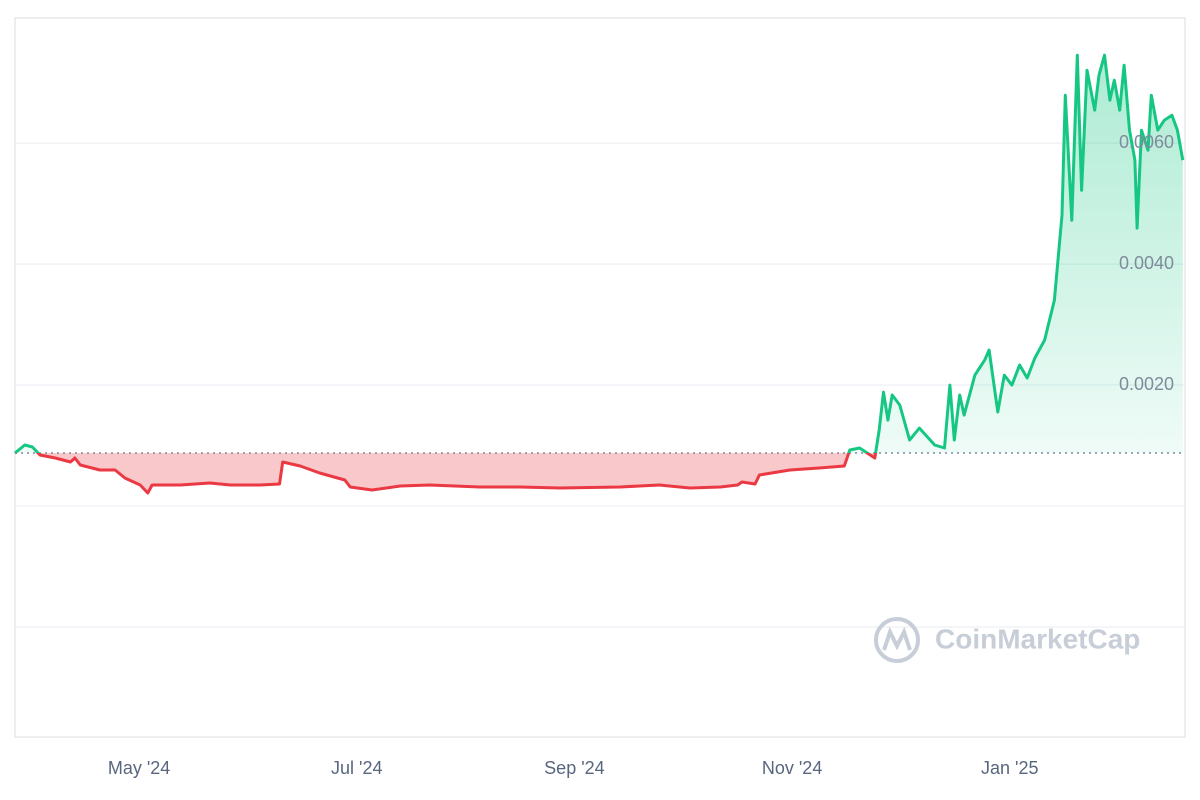  I want to click on area-down, so click(457, 473).